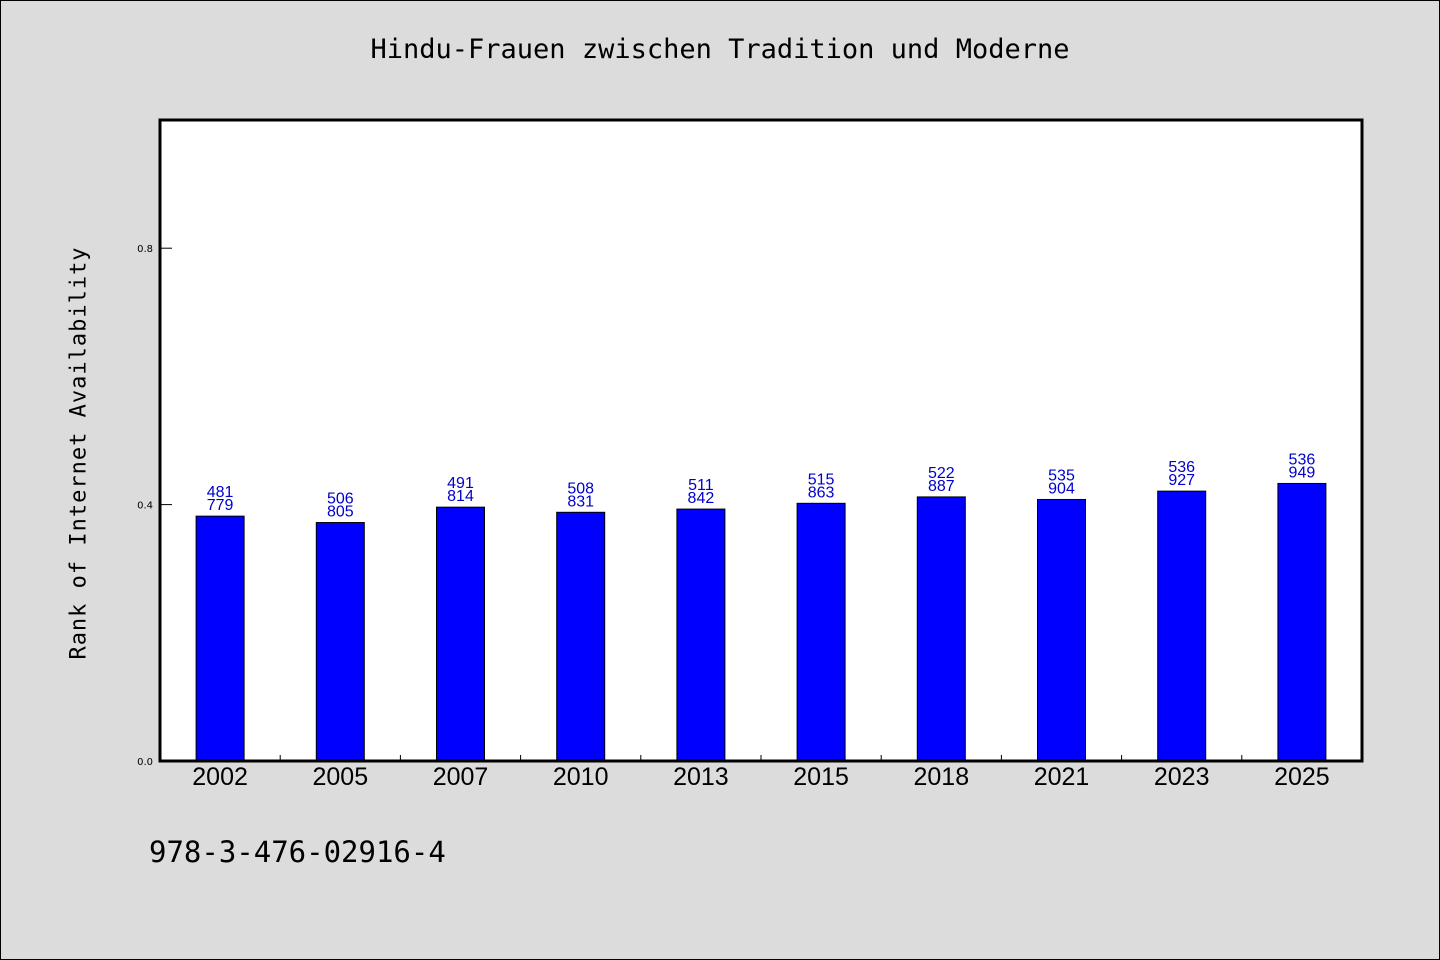  Describe the element at coordinates (580, 501) in the screenshot. I see `data-label-bottom: 831` at that location.